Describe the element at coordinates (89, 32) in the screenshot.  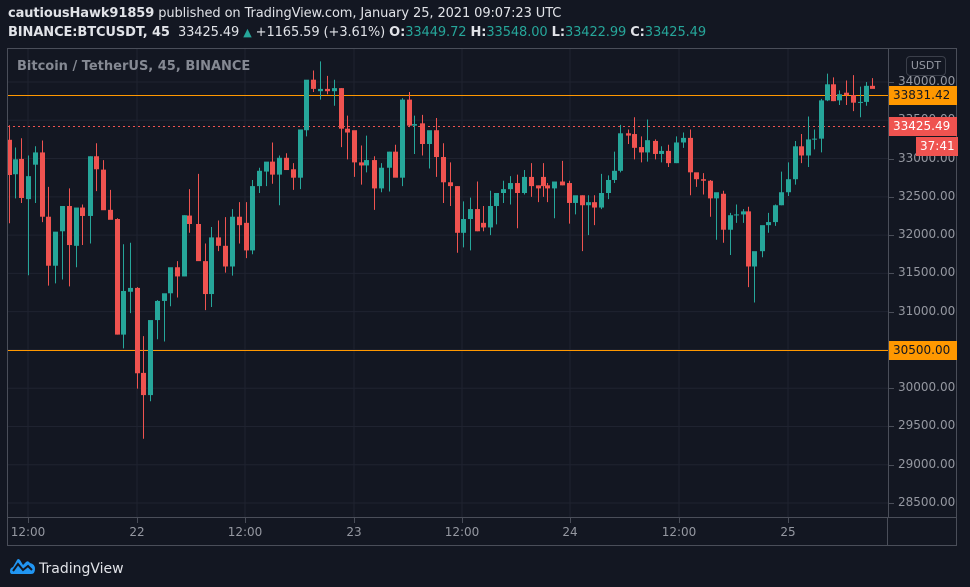
I see `symbol-name: BINANCE:BTCUSDT, 45` at that location.